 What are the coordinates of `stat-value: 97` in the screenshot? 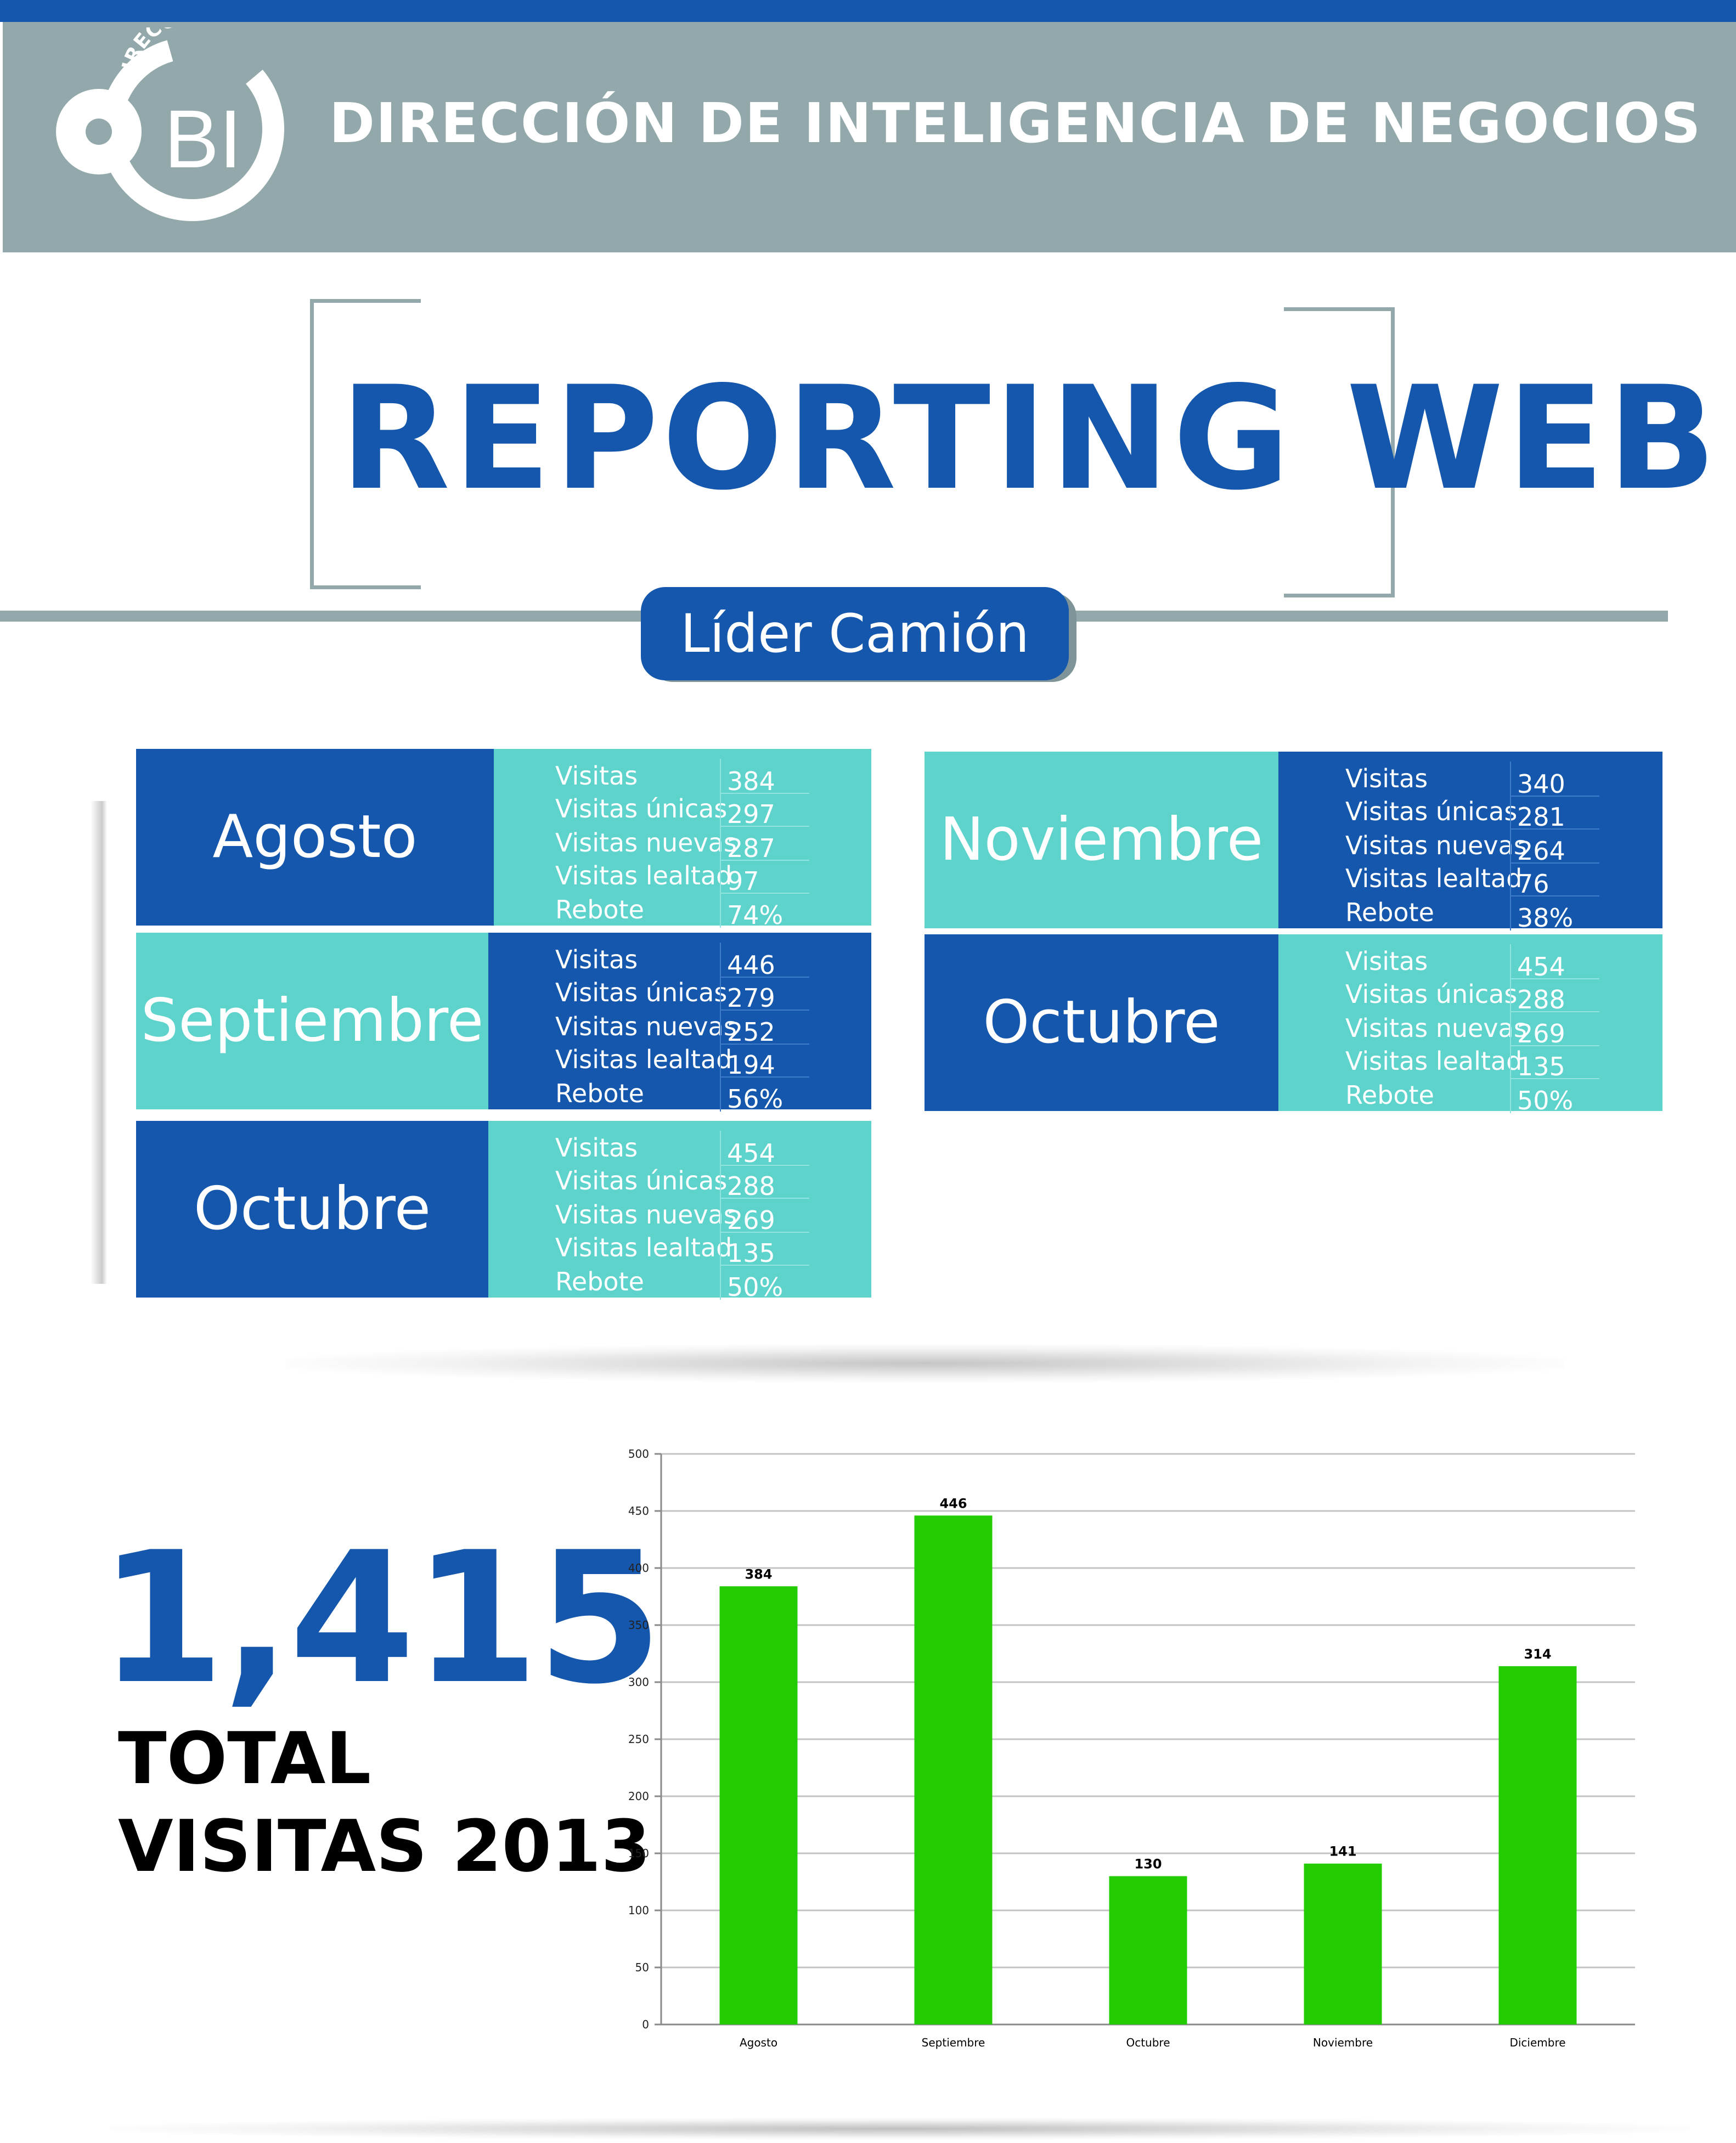 It's located at (743, 881).